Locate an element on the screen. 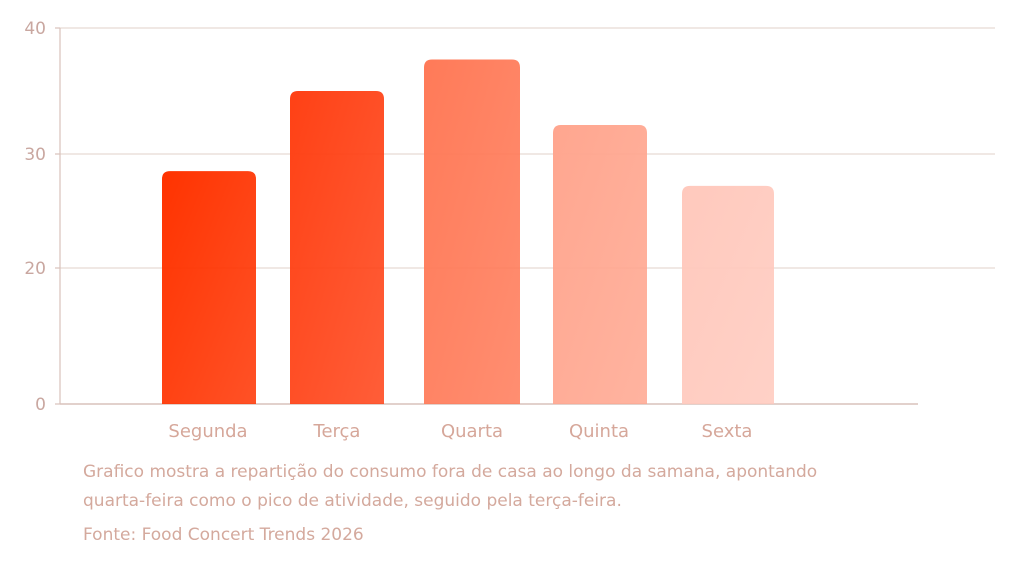 The height and width of the screenshot is (561, 1024). chart-source: Fonte: Food Concert Trends 2026 is located at coordinates (223, 535).